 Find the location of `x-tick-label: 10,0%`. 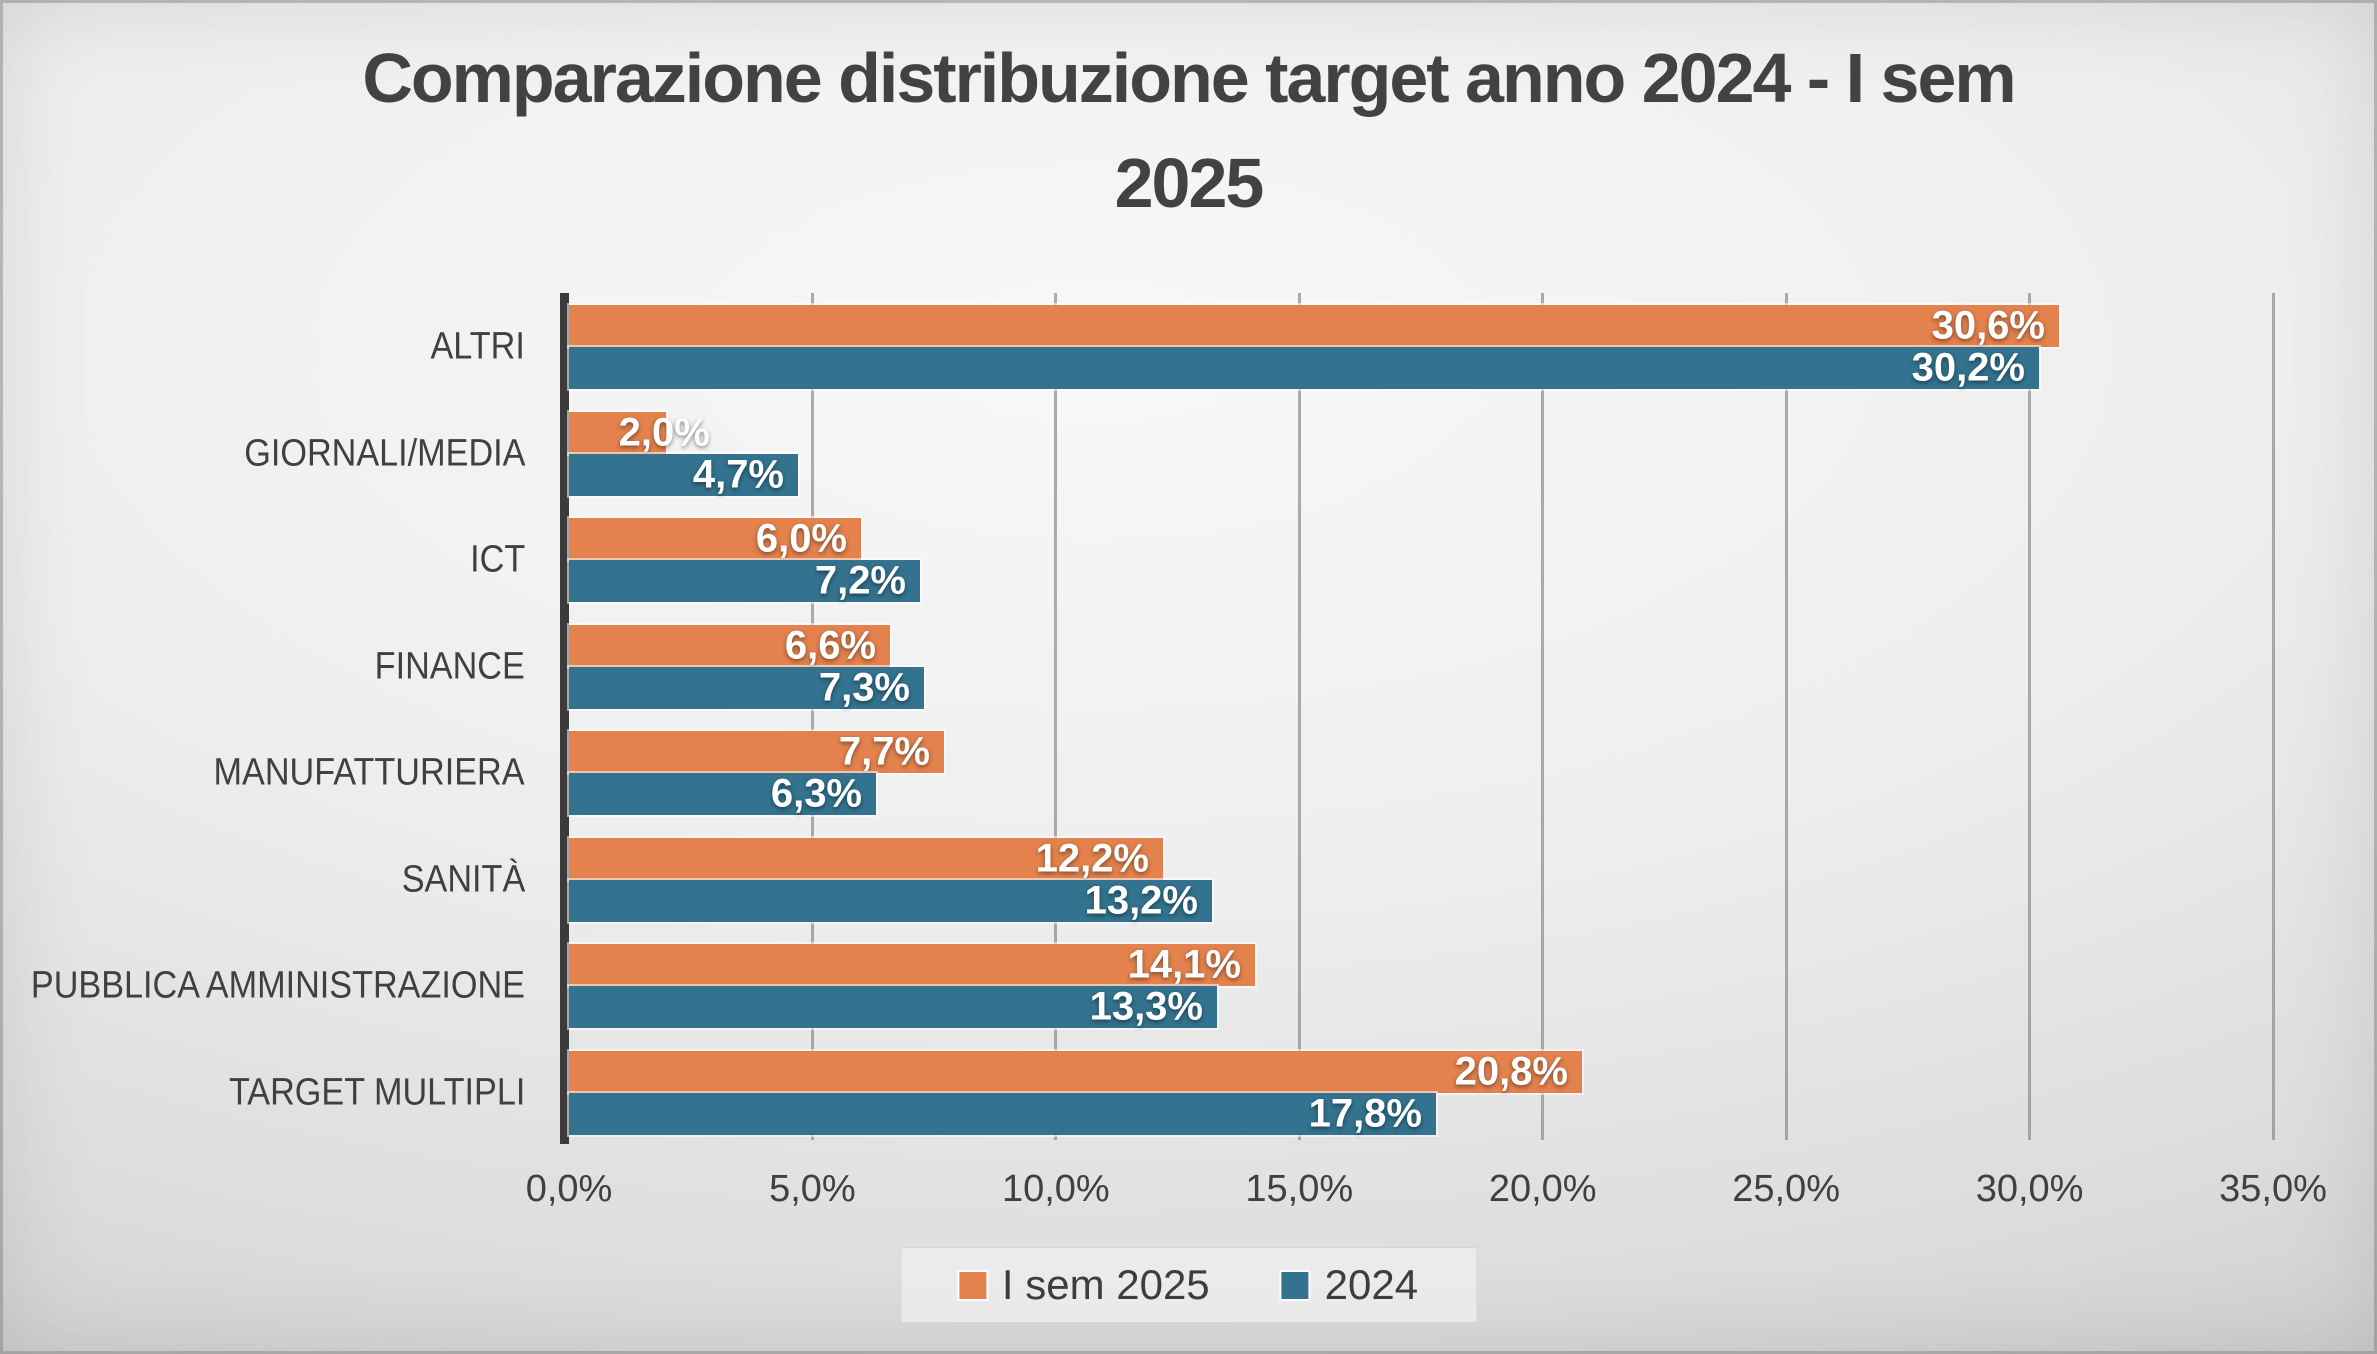

x-tick-label: 10,0% is located at coordinates (1055, 1189).